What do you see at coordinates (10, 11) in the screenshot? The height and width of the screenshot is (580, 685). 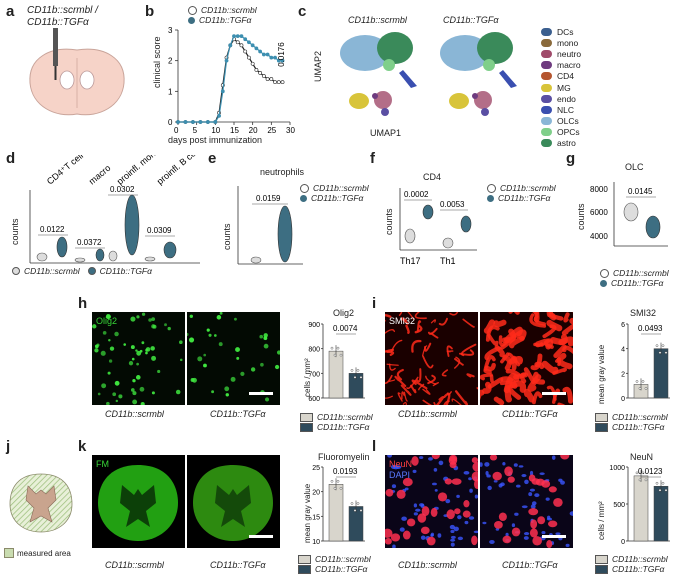 I see `panel-label-a: a` at bounding box center [10, 11].